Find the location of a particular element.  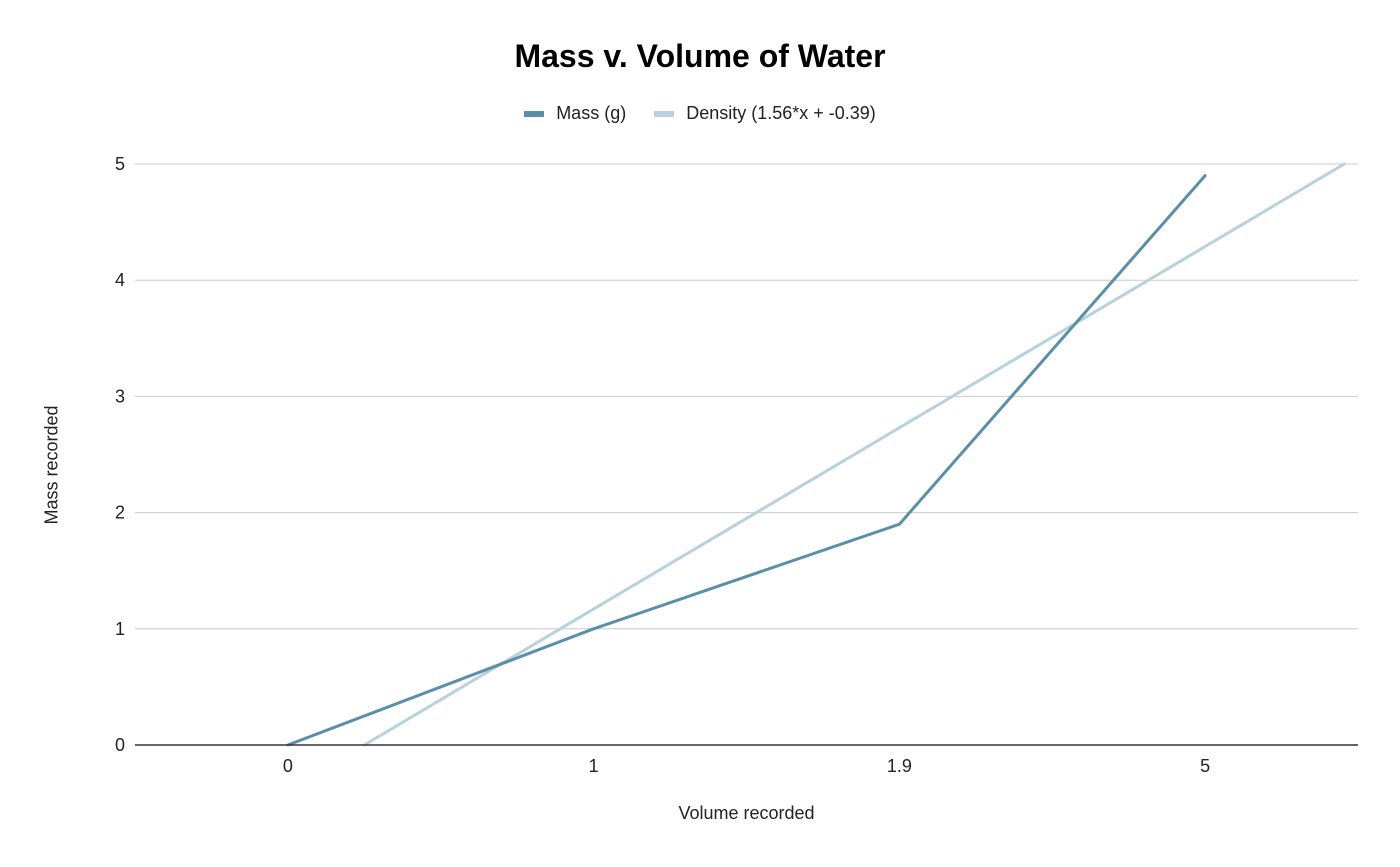

x-tick-label: 1.9 is located at coordinates (899, 766).